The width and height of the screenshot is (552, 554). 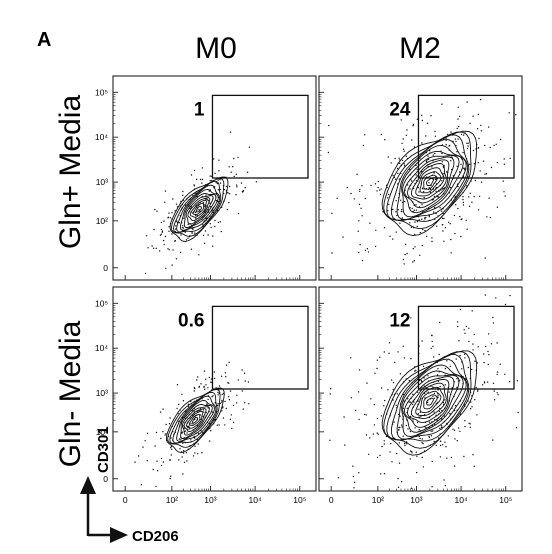 What do you see at coordinates (101, 348) in the screenshot?
I see `y-tick-label: 10⁴` at bounding box center [101, 348].